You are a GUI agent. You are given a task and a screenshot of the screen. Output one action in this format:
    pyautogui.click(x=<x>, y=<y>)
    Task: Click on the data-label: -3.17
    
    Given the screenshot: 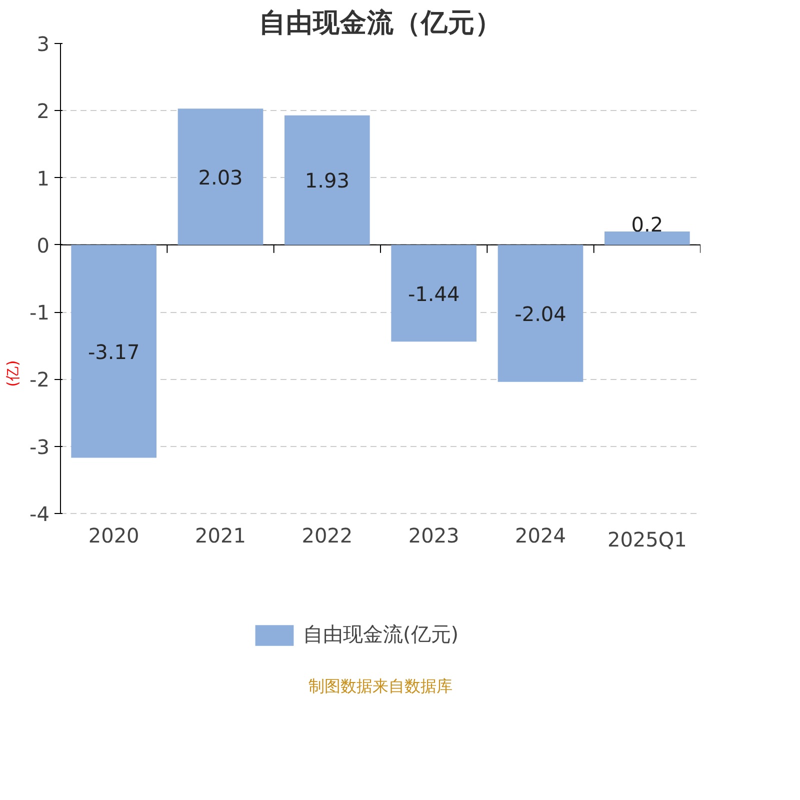 What is the action you would take?
    pyautogui.click(x=114, y=352)
    